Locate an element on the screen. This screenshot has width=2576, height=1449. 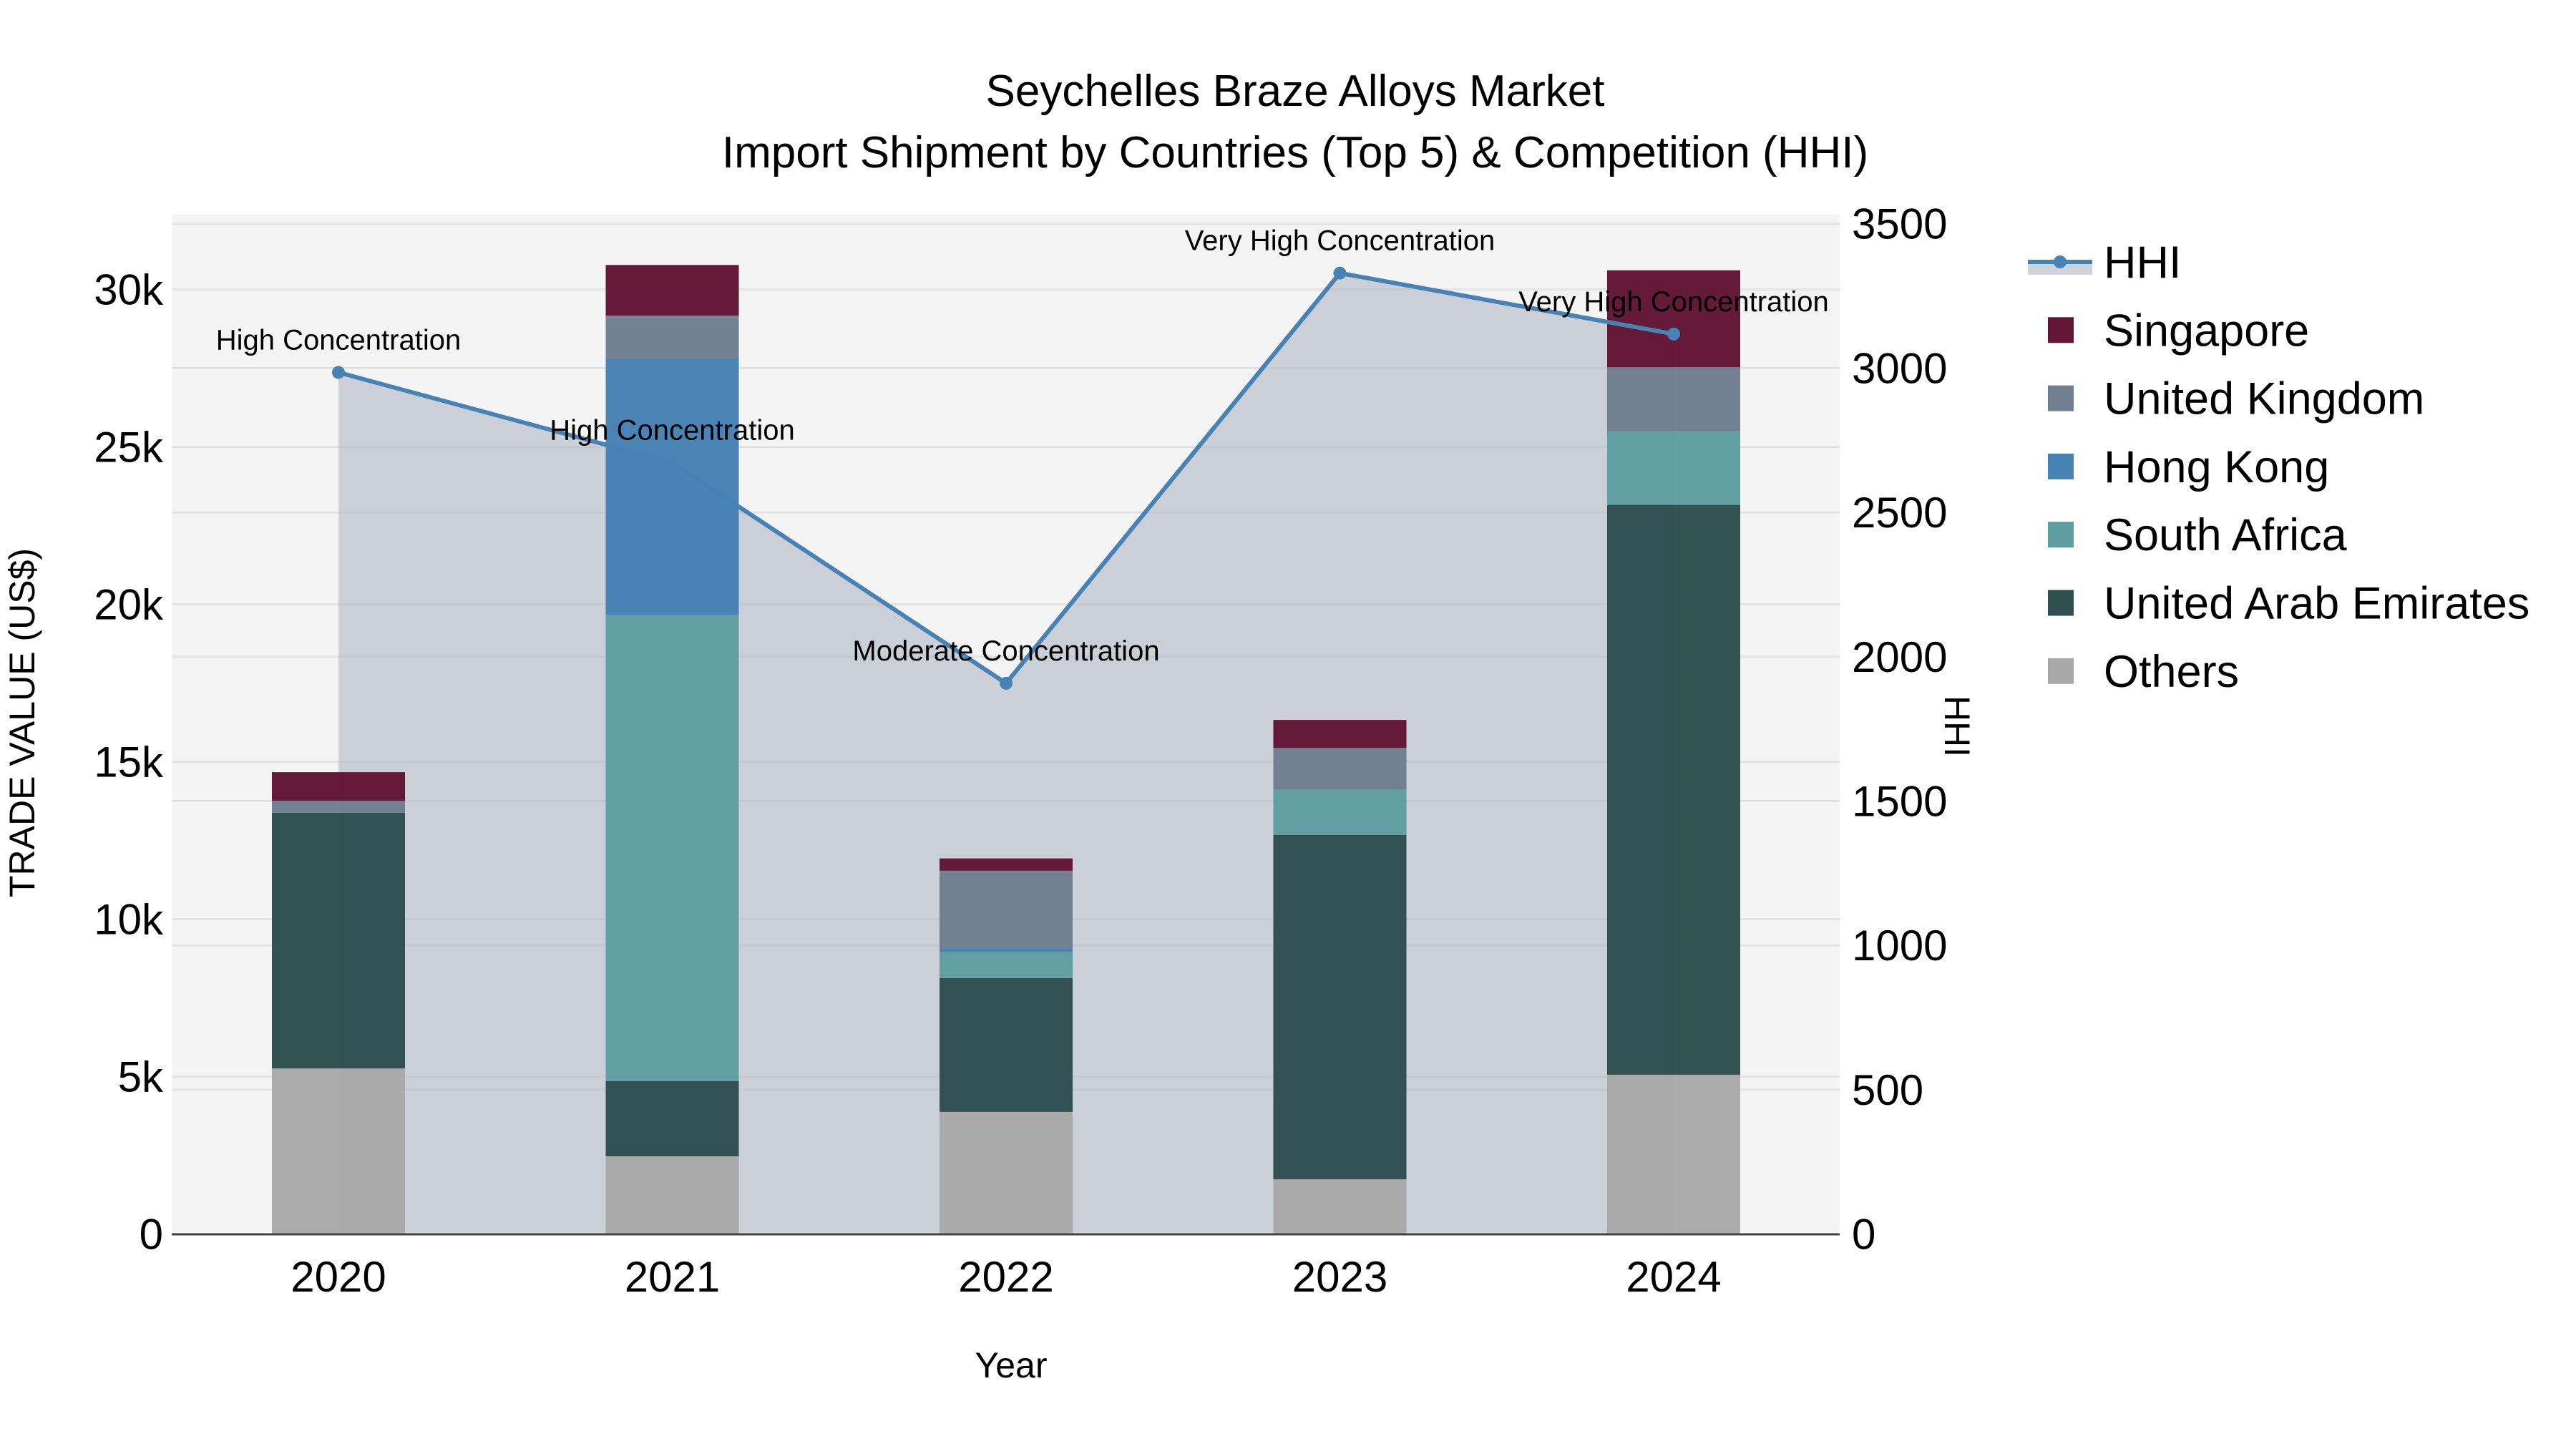
legend-label: Singapore is located at coordinates (2206, 331).